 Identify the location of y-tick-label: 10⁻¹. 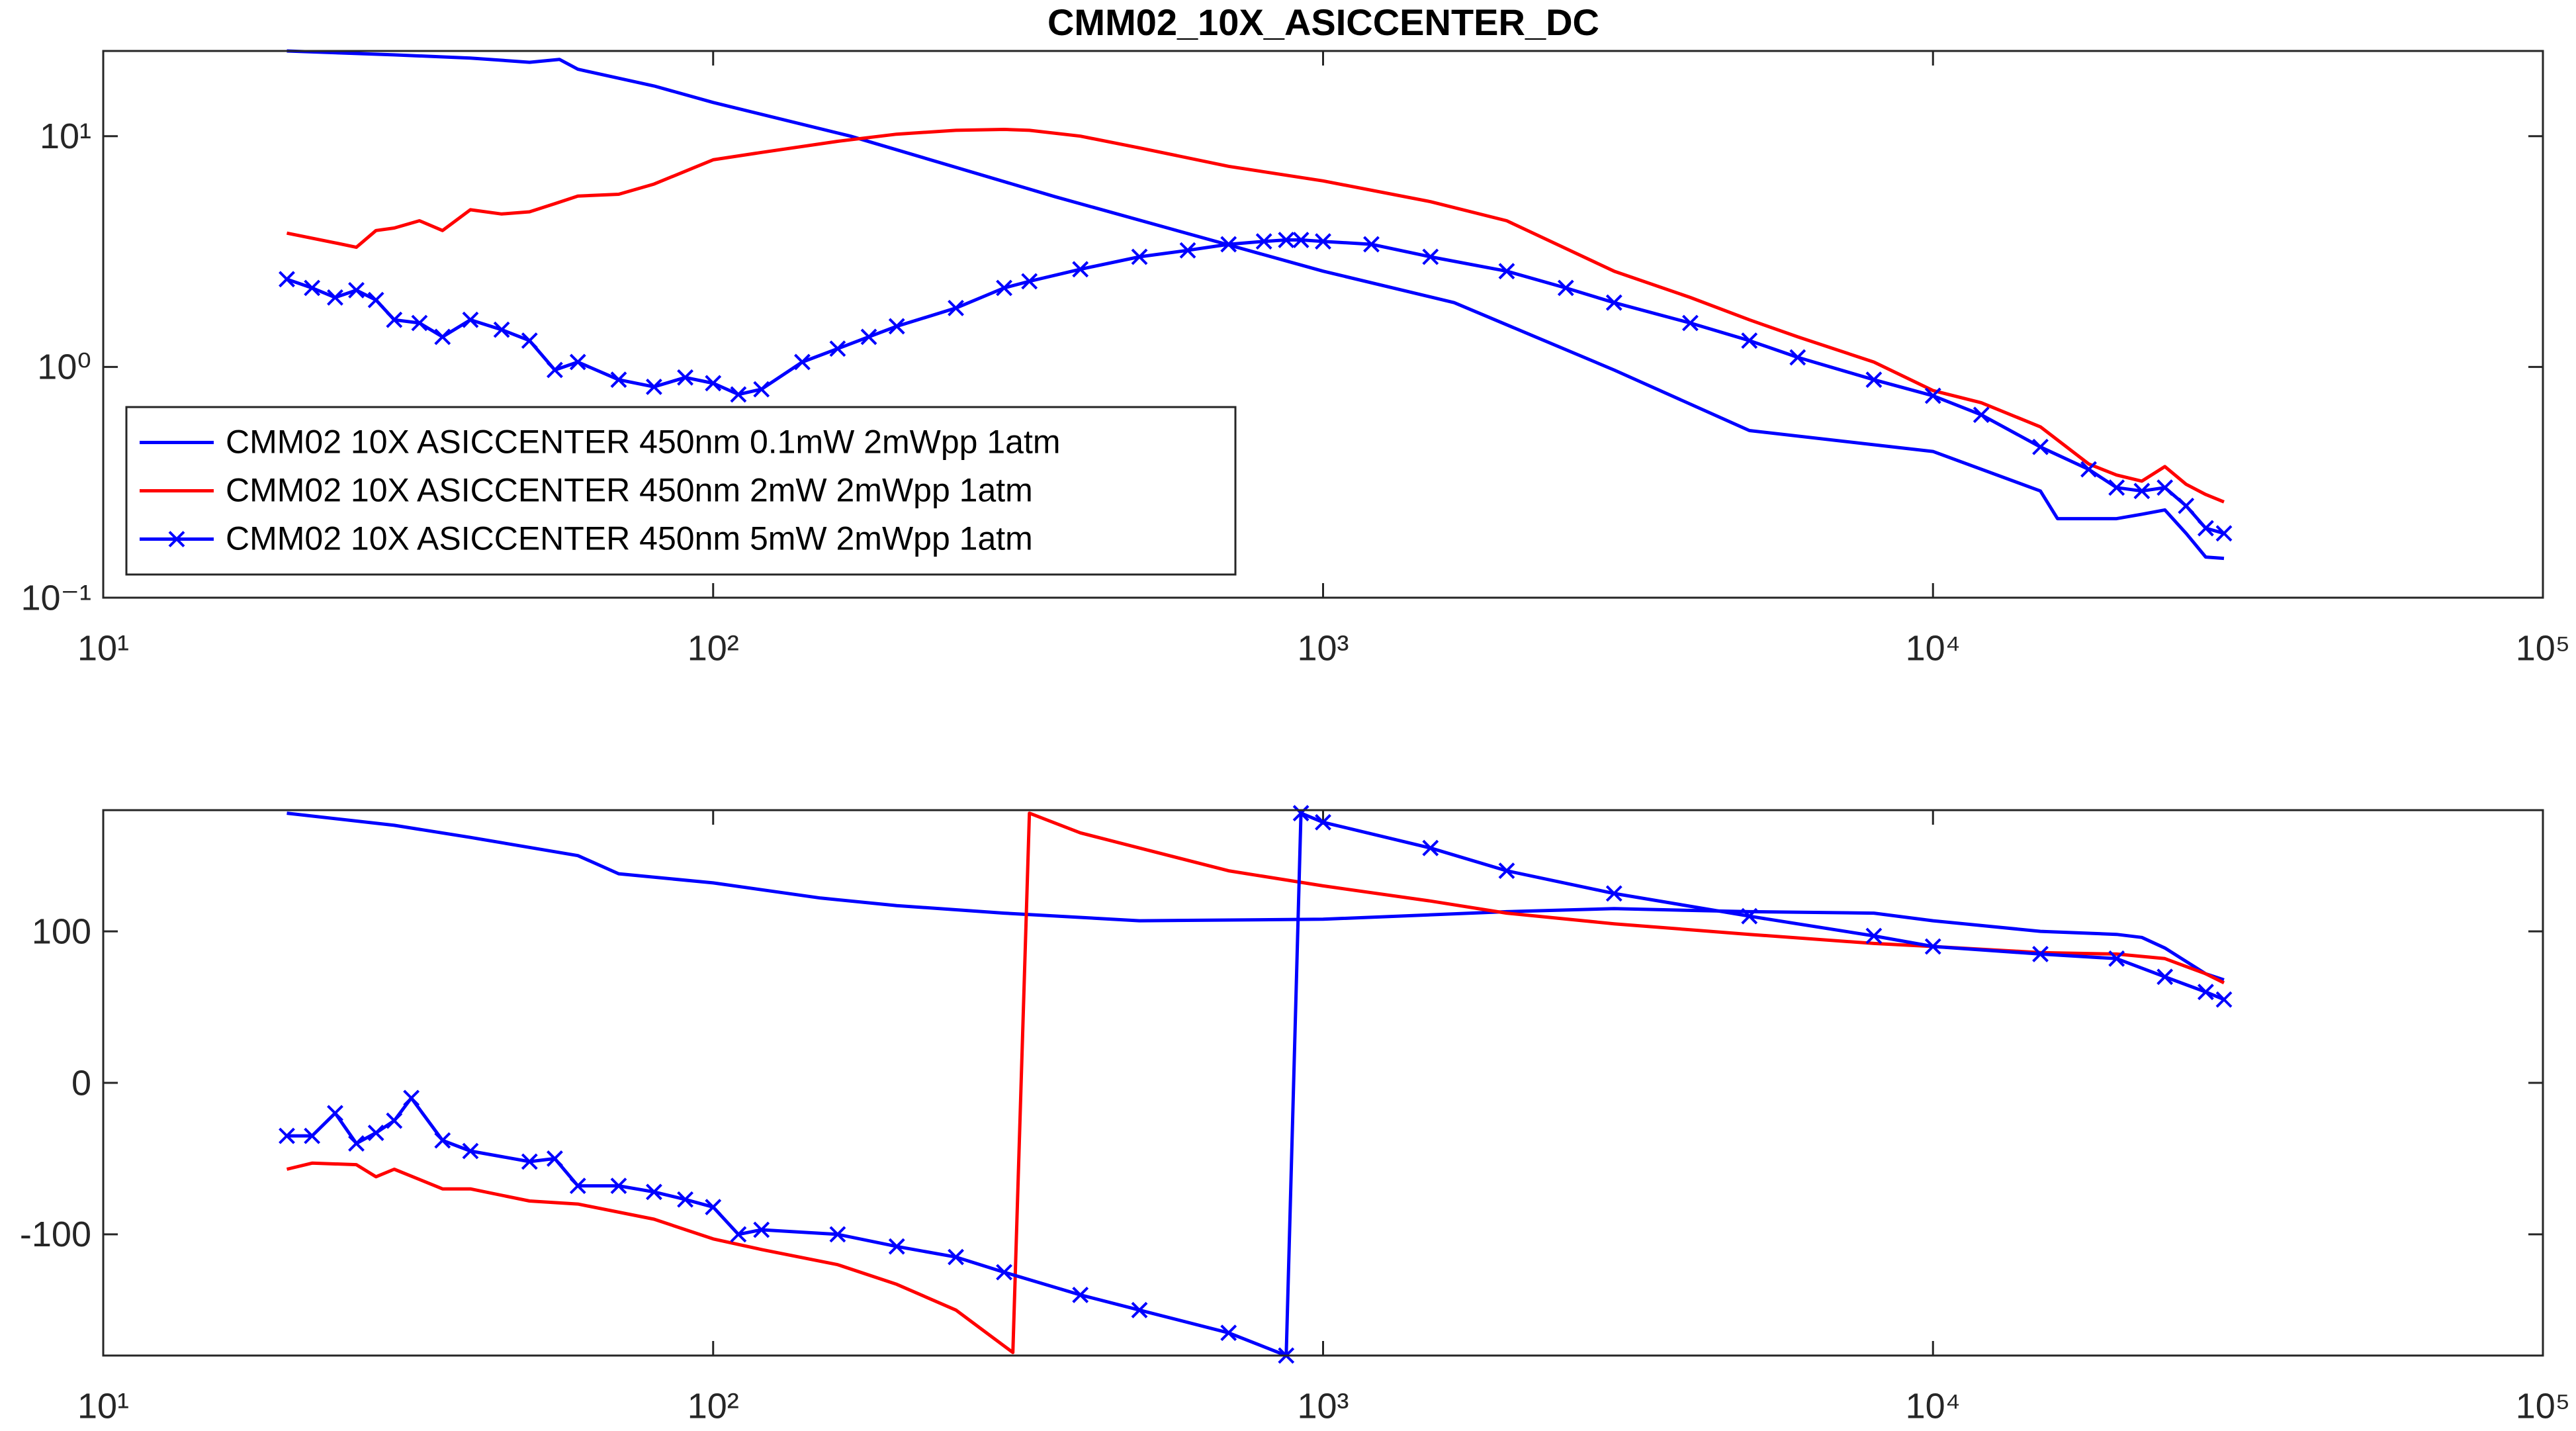
(56, 598).